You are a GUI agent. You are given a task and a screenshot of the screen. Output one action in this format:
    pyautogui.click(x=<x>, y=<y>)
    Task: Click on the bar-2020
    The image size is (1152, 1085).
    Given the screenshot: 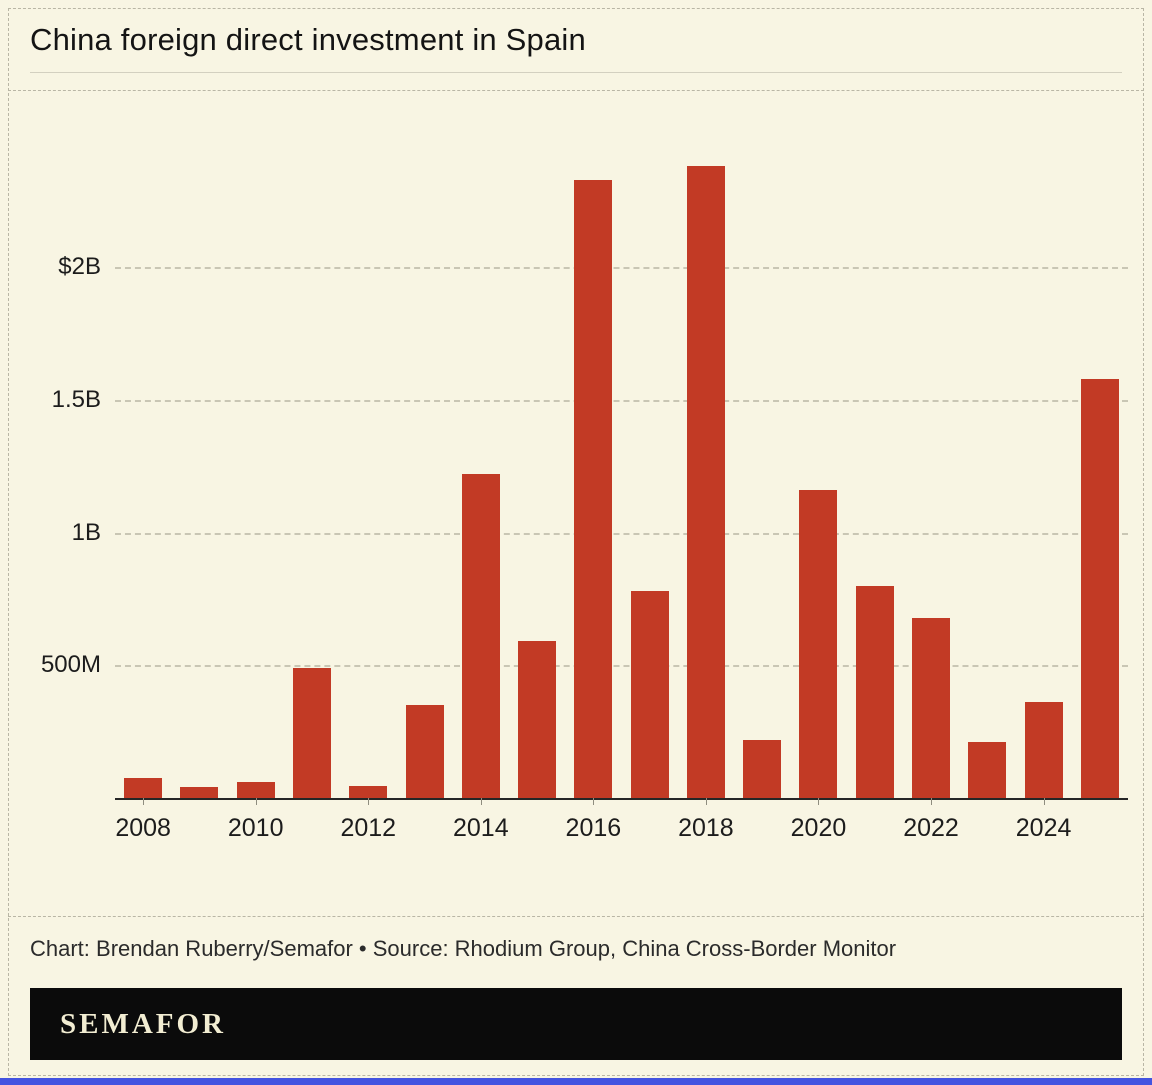 What is the action you would take?
    pyautogui.click(x=818, y=644)
    